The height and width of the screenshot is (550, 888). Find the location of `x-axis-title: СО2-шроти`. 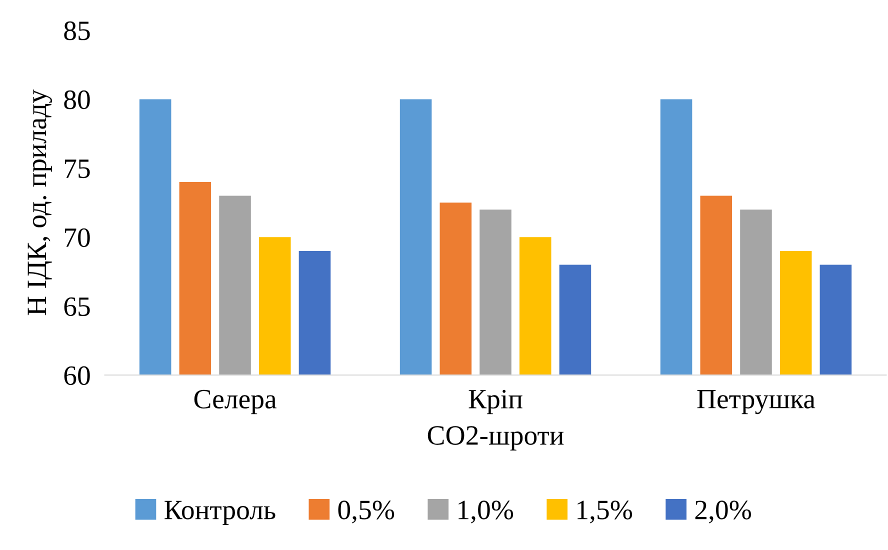

x-axis-title: СО2-шроти is located at coordinates (496, 438).